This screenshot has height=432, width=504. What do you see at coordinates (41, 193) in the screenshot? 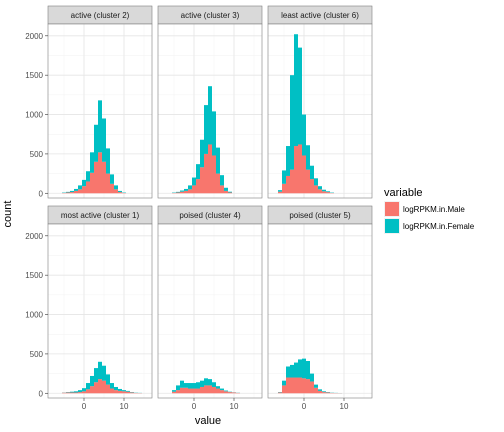
I see `y-tick-label: 0` at bounding box center [41, 193].